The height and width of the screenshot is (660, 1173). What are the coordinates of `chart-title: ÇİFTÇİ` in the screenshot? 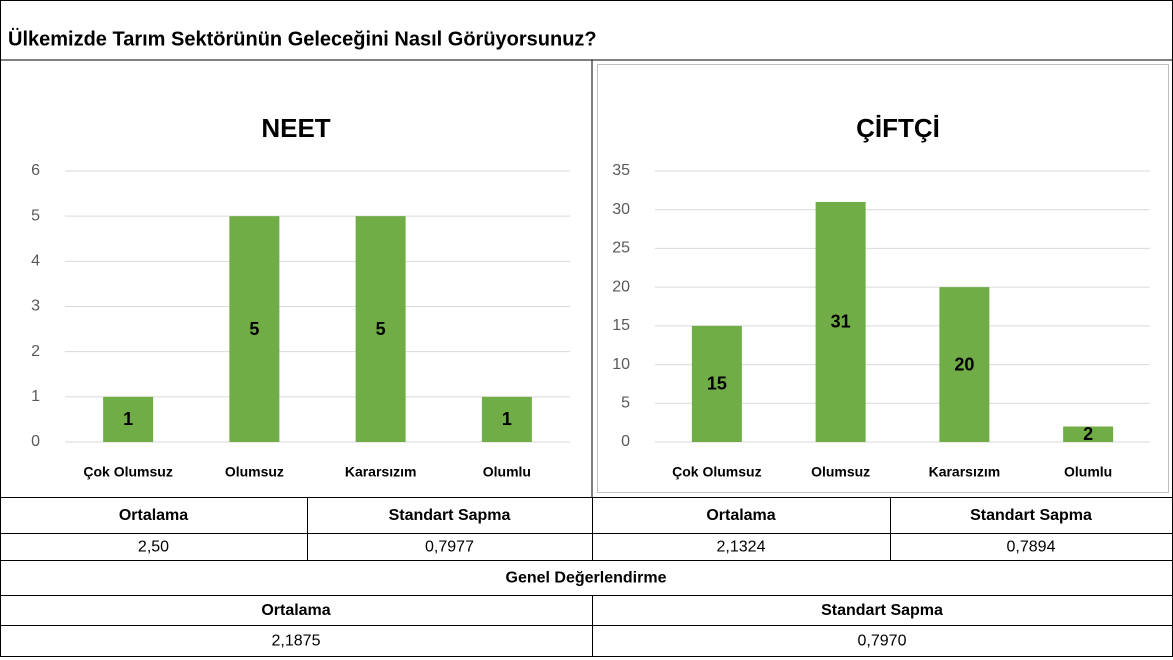 It's located at (898, 128).